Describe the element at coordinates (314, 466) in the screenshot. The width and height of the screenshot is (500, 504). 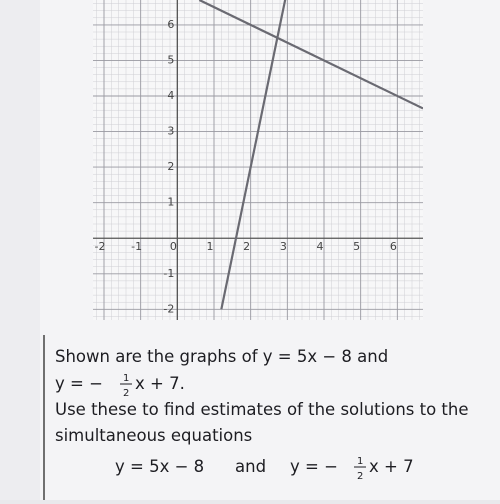
I see `equation: y = −` at that location.